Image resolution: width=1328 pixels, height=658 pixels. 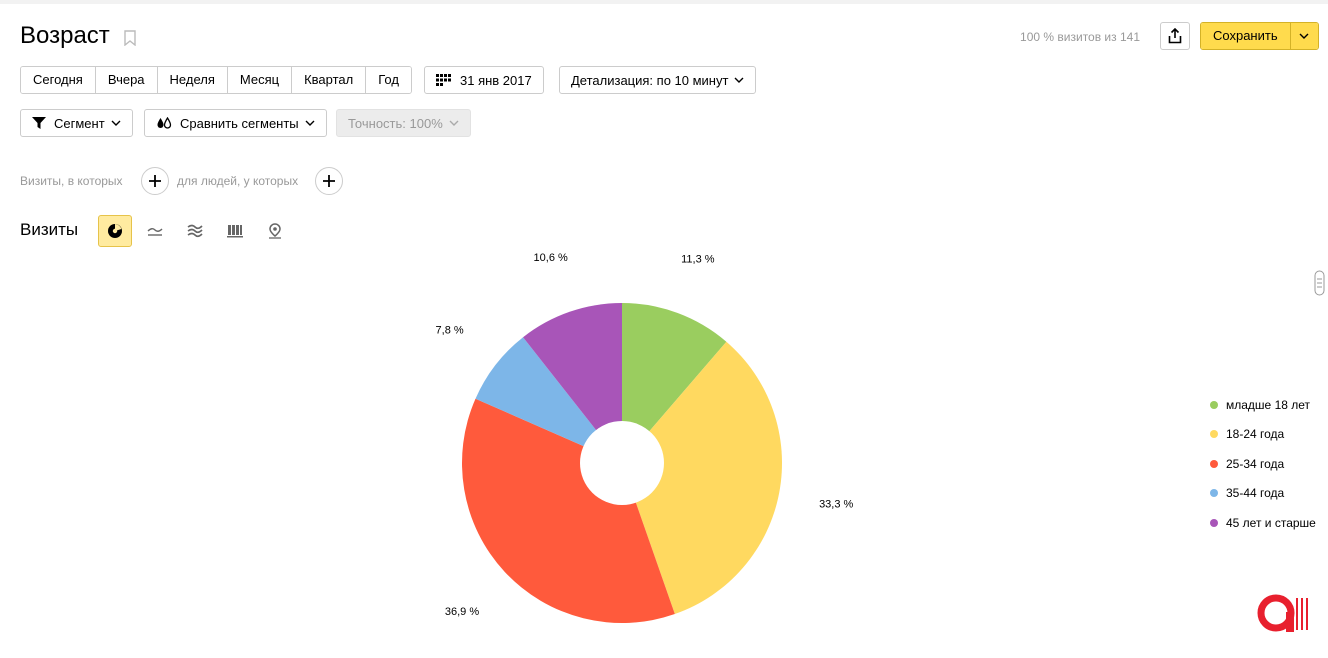 I want to click on add-people-condition-button, so click(x=329, y=181).